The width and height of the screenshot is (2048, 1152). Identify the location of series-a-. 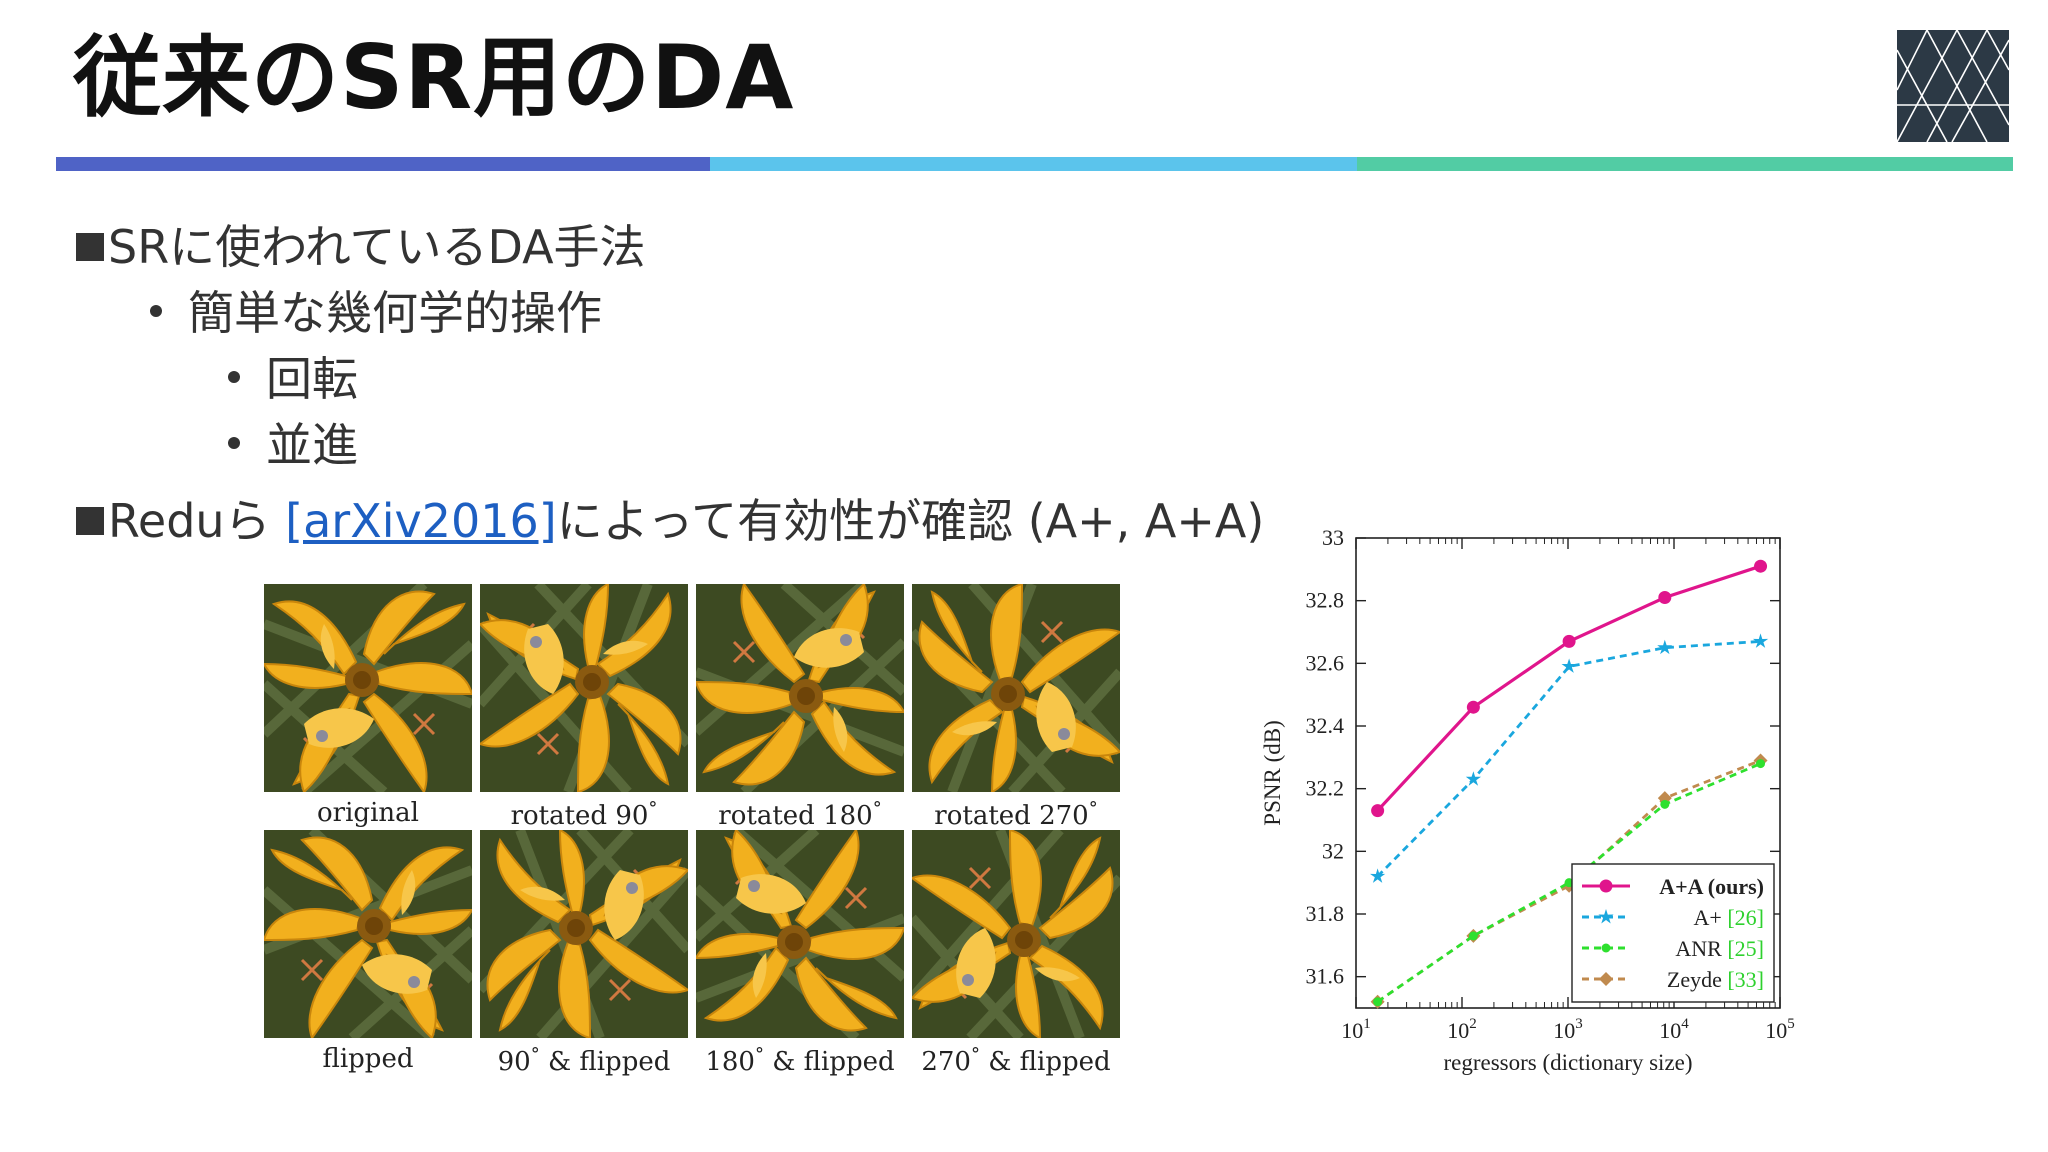
(1569, 758).